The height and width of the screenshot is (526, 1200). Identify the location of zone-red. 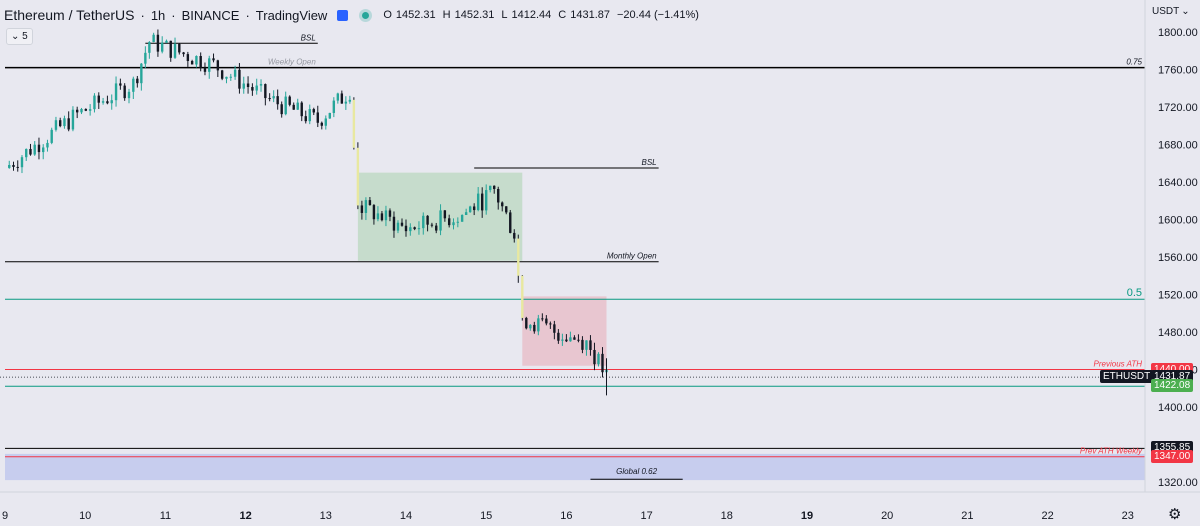
(564, 331).